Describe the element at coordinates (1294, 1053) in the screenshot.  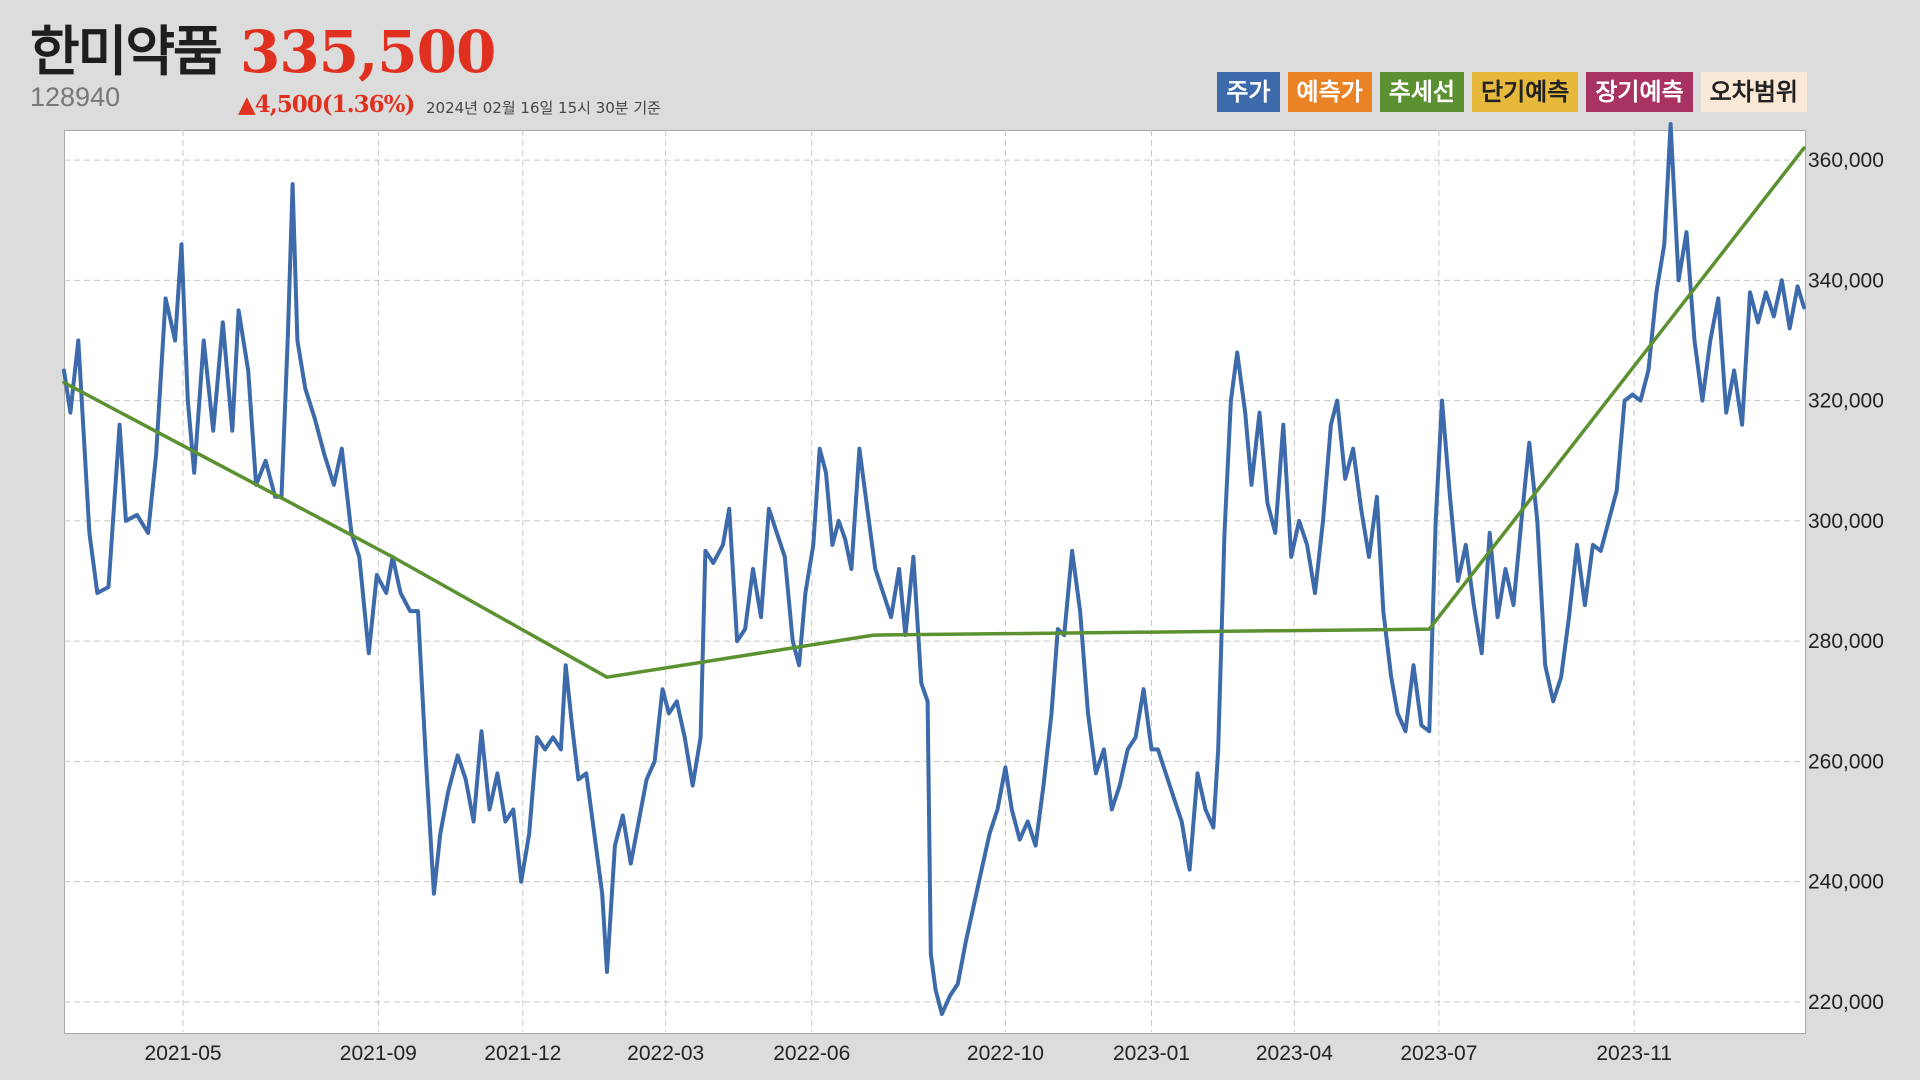
I see `x-tick-label: 2023-04` at that location.